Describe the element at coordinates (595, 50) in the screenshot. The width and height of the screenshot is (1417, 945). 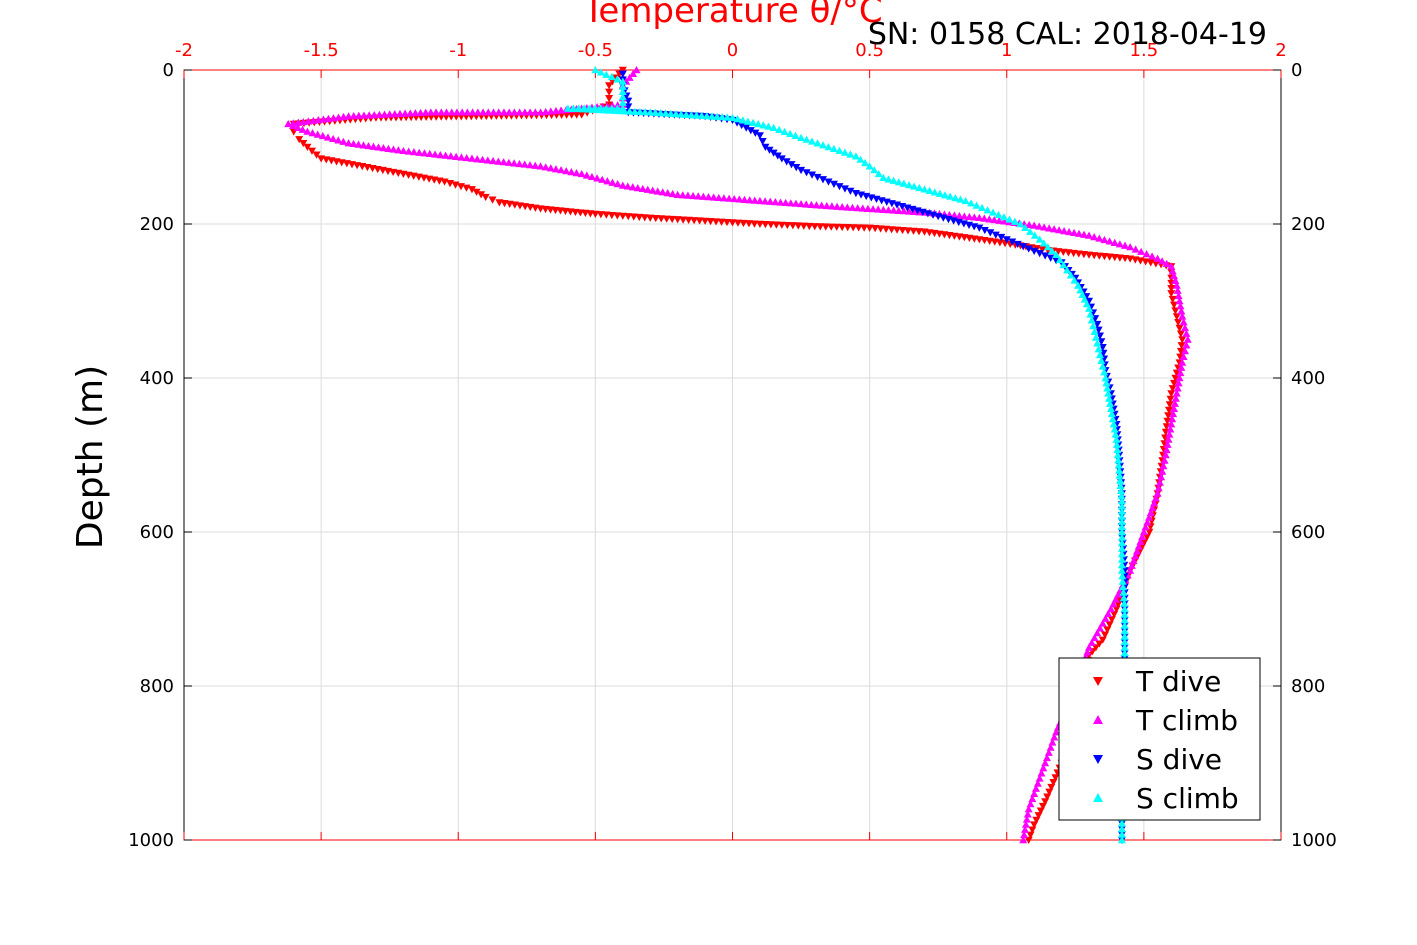
I see `x-tick-label: -0.5` at that location.